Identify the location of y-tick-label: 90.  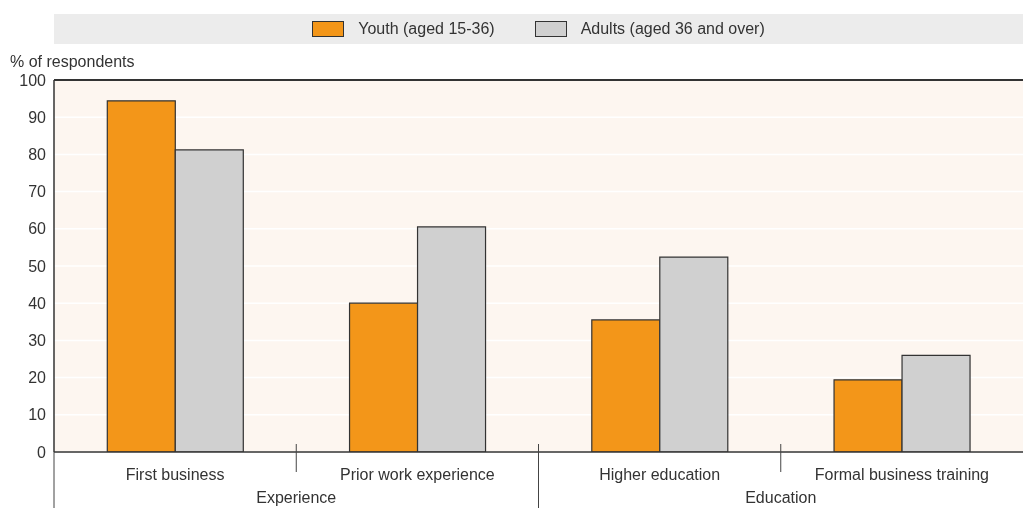
(37, 117).